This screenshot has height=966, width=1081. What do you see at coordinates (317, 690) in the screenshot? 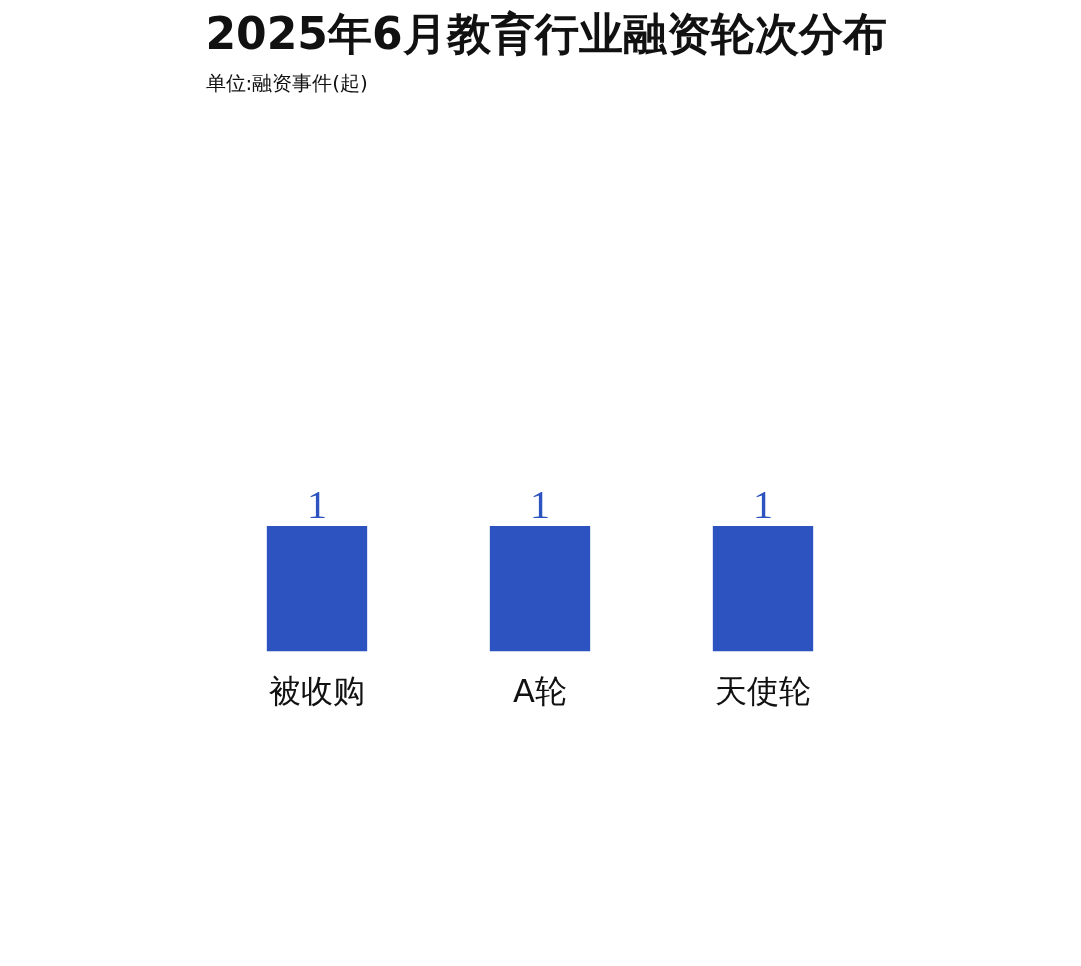
I see `x-tick-label: 被收购` at bounding box center [317, 690].